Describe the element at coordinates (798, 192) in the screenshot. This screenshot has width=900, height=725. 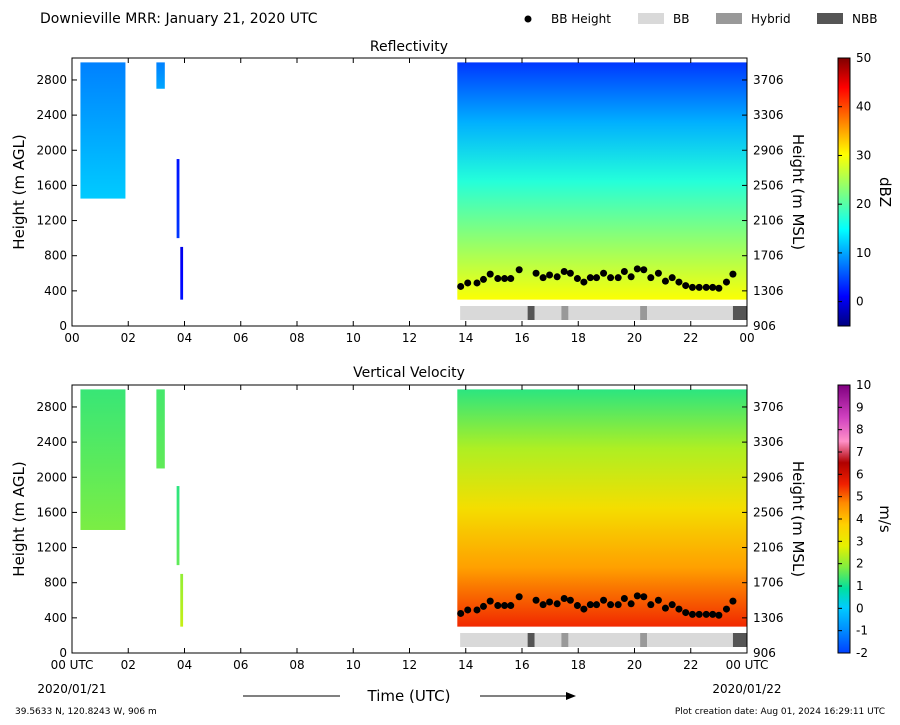
I see `y-axis-label-right: Height (m MSL)` at that location.